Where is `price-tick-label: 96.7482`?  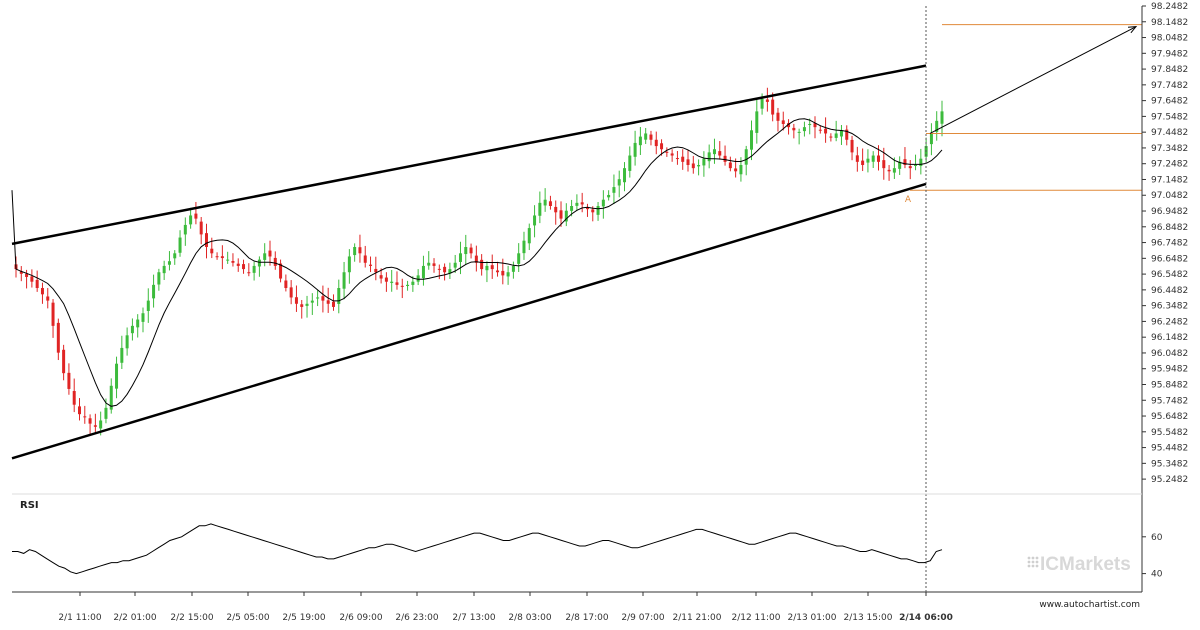 price-tick-label: 96.7482 is located at coordinates (1169, 244).